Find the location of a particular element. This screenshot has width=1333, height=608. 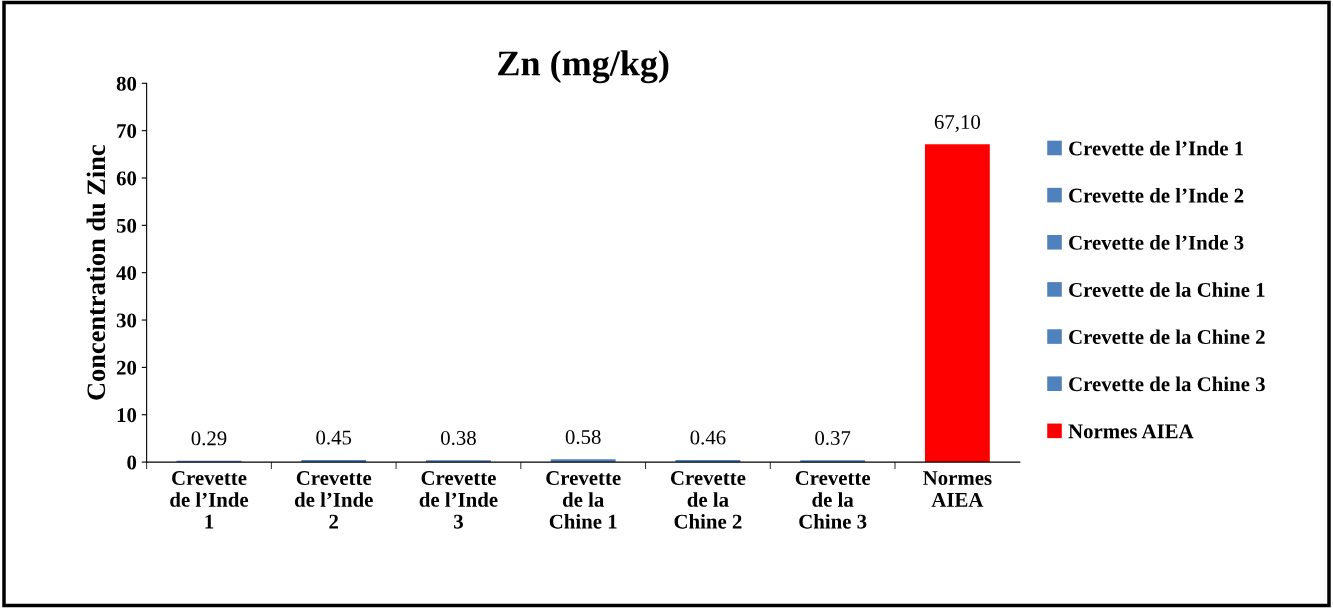

legend-label: Crevette de l’Inde 2 is located at coordinates (1156, 195).